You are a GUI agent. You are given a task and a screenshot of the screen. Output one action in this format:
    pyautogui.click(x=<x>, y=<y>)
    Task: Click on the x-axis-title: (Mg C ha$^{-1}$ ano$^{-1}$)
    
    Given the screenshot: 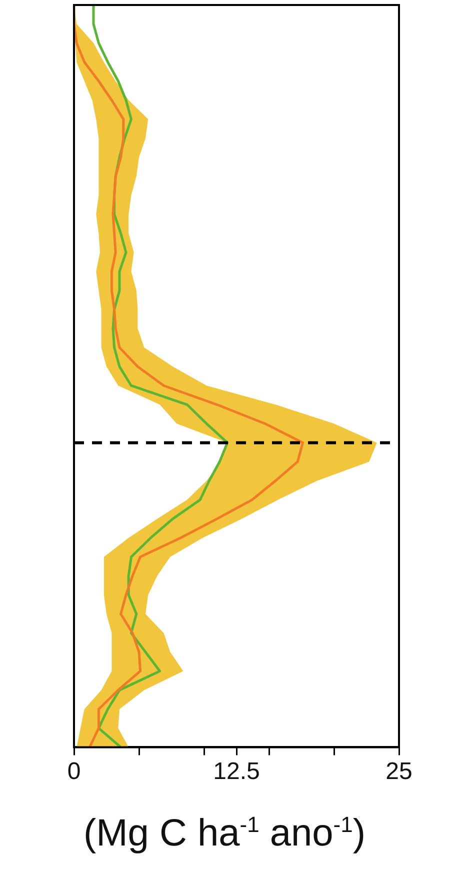 What is the action you would take?
    pyautogui.click(x=224, y=834)
    